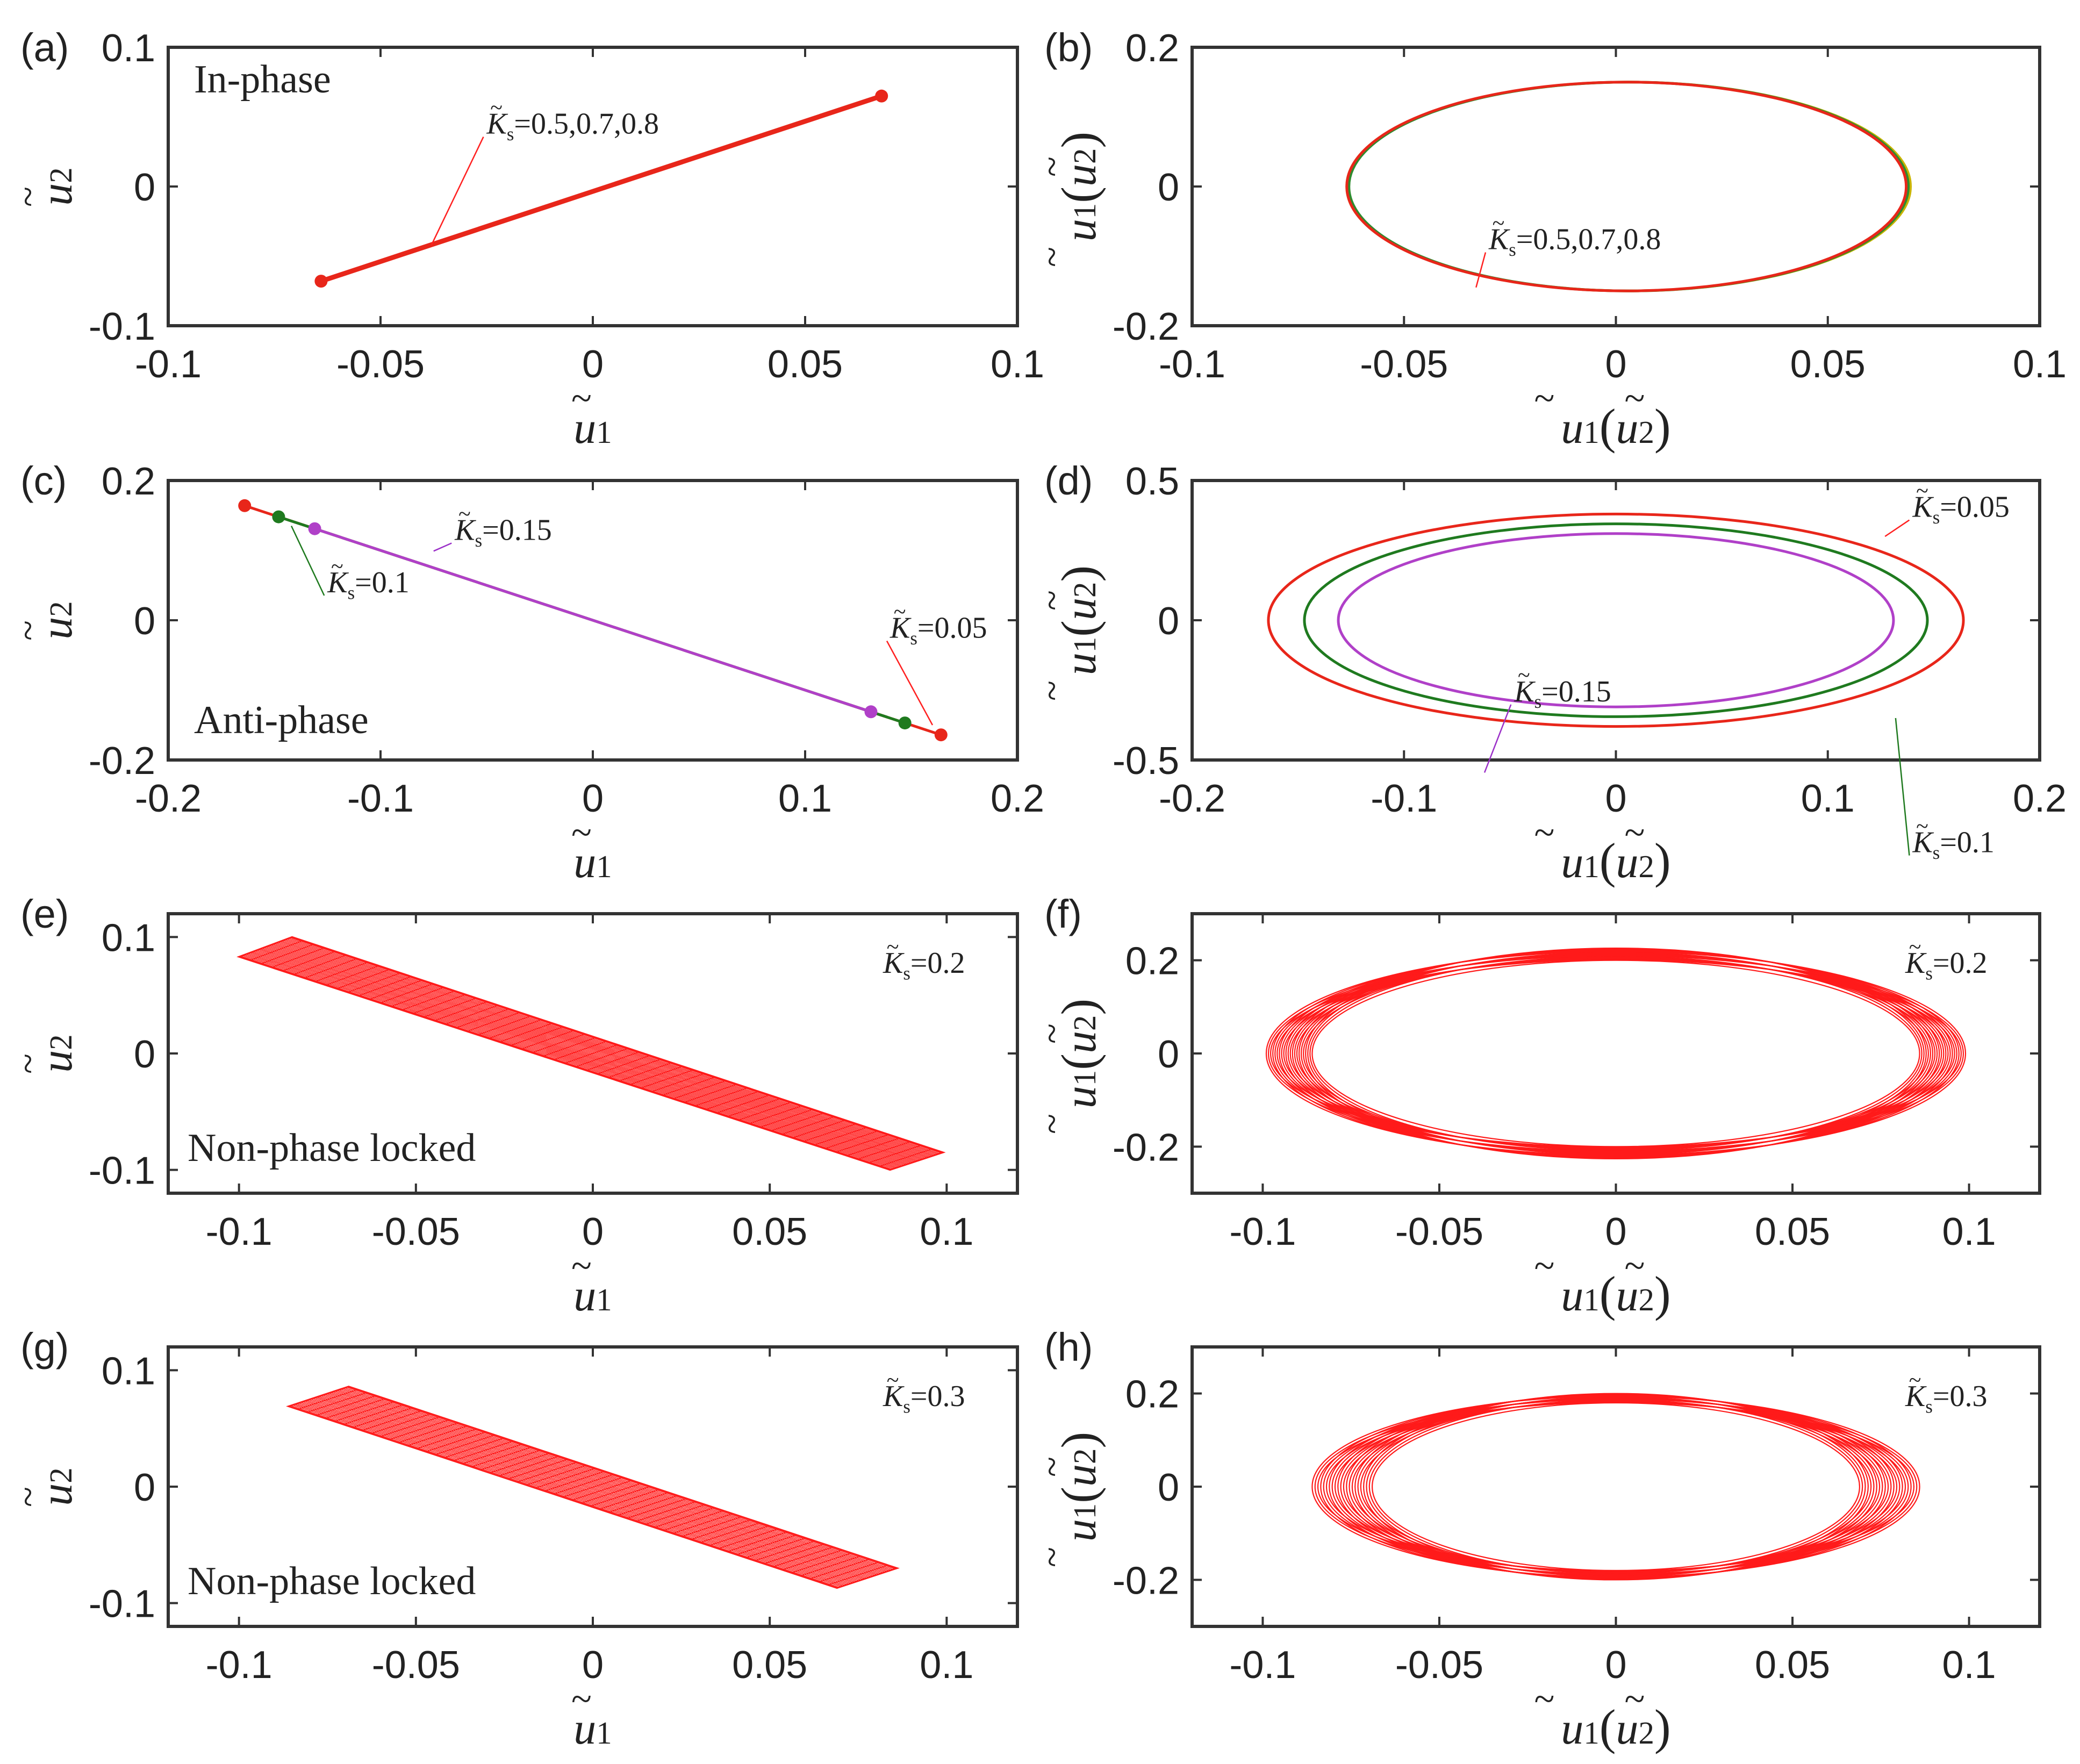 This screenshot has width=2080, height=1764. I want to click on series-outline, so click(593, 1487).